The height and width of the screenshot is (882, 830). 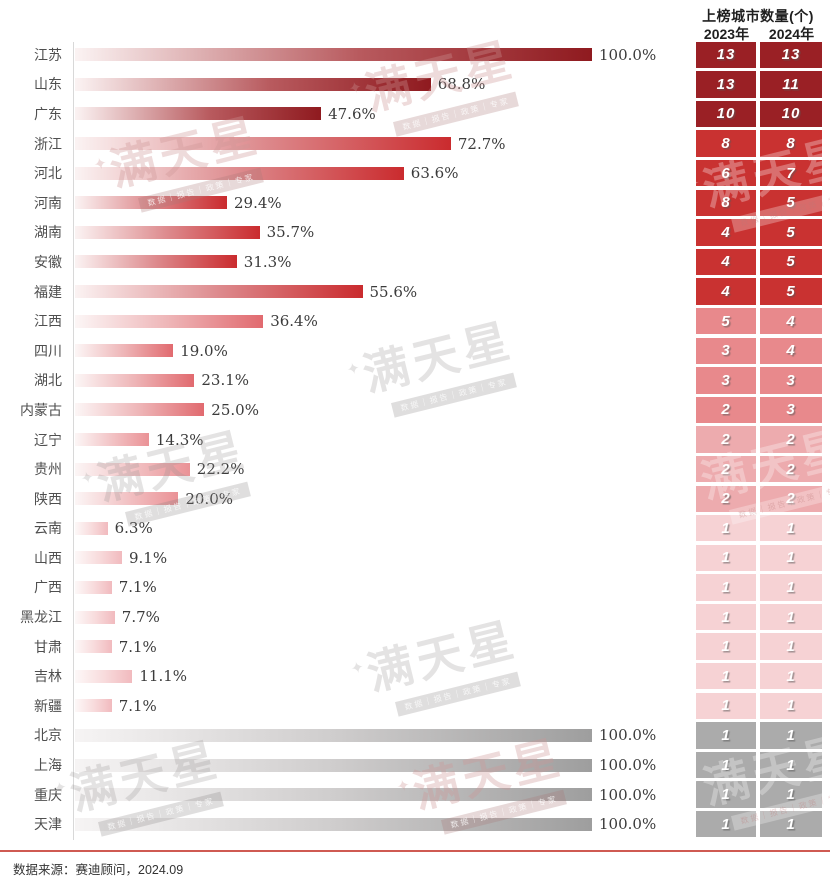 What do you see at coordinates (759, 143) in the screenshot?
I see `count-cells: 8 8` at bounding box center [759, 143].